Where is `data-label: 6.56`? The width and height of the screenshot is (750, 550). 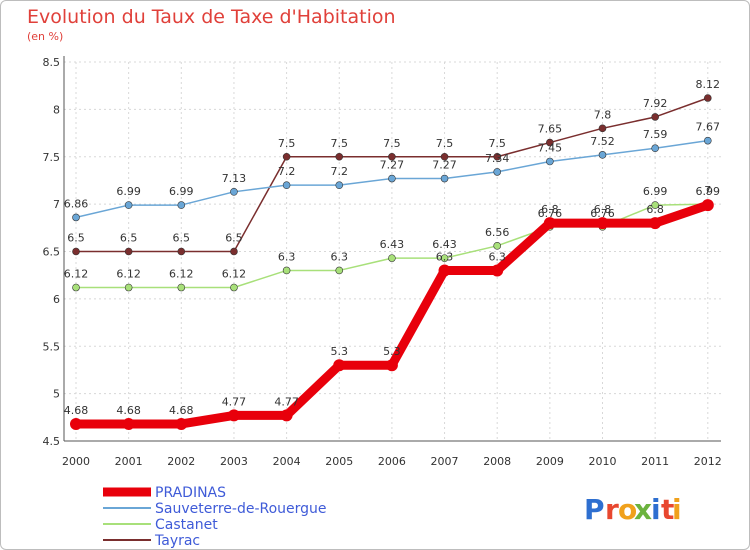
data-label: 6.56 is located at coordinates (497, 232).